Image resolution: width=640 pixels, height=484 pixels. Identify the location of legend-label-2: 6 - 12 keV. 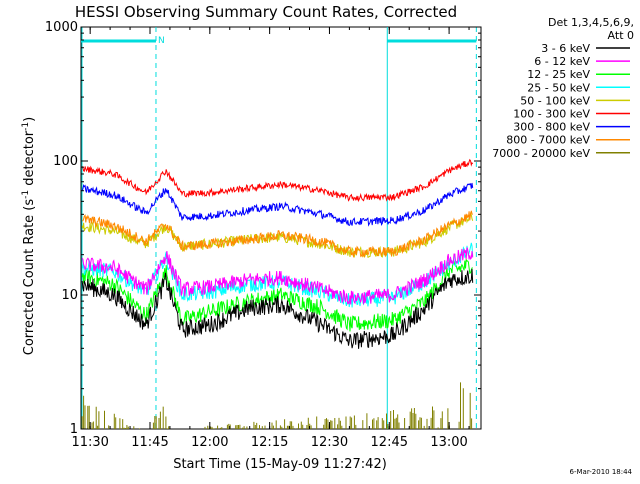
(562, 61).